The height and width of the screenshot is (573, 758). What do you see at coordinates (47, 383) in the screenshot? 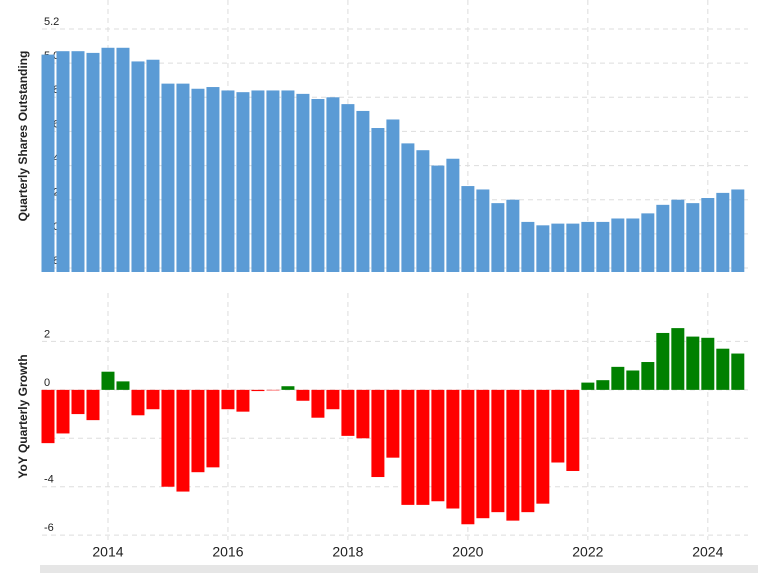
I see `y-tick-label: 0` at bounding box center [47, 383].